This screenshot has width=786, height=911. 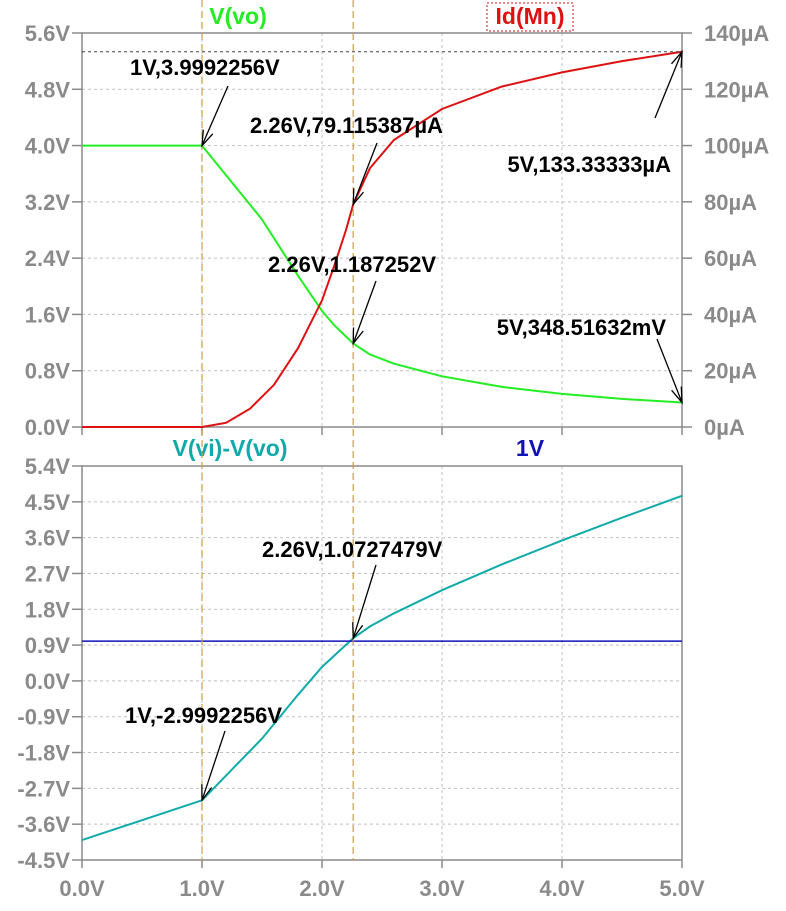 I want to click on y-tick-label: -1.8V, so click(x=43, y=753).